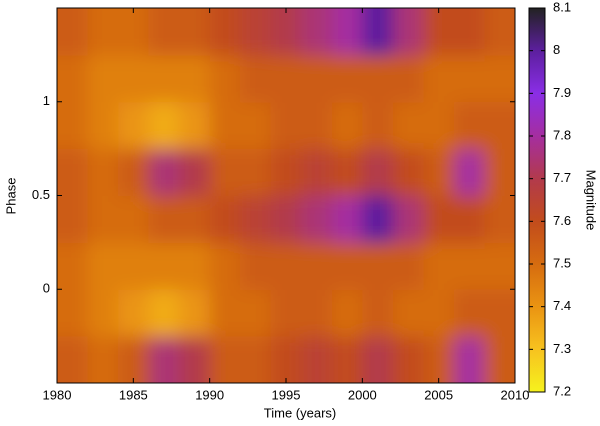 The height and width of the screenshot is (426, 600). I want to click on x-tick-label: 1995, so click(286, 394).